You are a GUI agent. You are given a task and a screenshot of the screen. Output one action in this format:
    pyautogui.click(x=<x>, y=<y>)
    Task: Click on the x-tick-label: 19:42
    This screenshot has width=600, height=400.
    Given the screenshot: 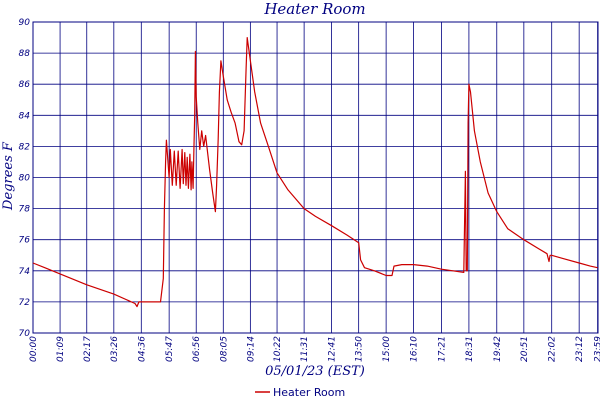 What is the action you would take?
    pyautogui.click(x=498, y=349)
    